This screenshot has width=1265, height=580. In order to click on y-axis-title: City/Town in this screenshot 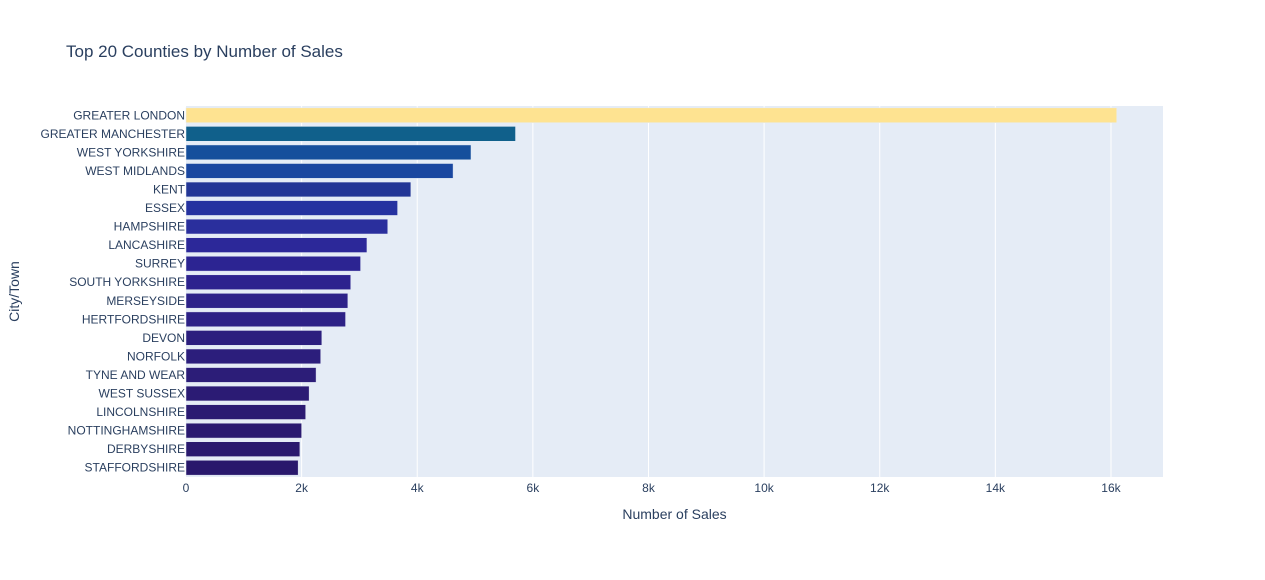, I will do `click(14, 291)`.